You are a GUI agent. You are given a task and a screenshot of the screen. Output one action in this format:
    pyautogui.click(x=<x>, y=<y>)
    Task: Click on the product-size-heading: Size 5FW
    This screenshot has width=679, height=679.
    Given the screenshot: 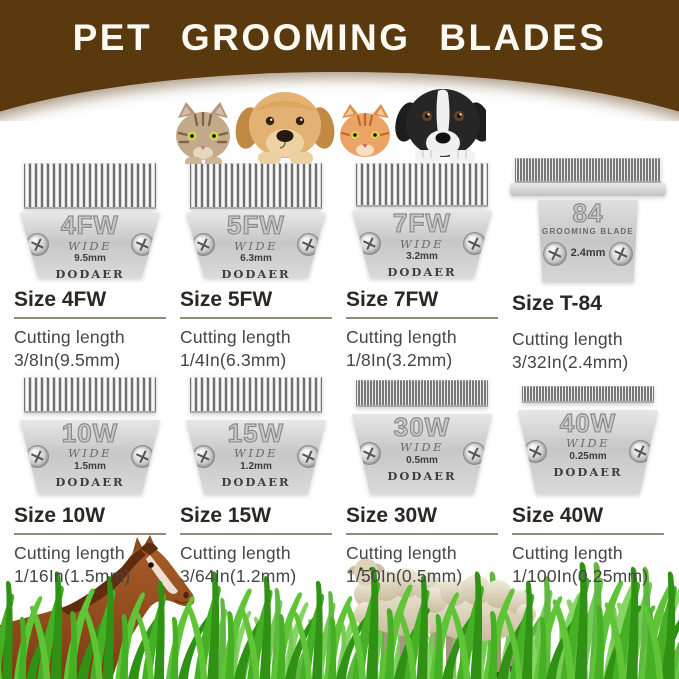 What is the action you would take?
    pyautogui.click(x=226, y=300)
    